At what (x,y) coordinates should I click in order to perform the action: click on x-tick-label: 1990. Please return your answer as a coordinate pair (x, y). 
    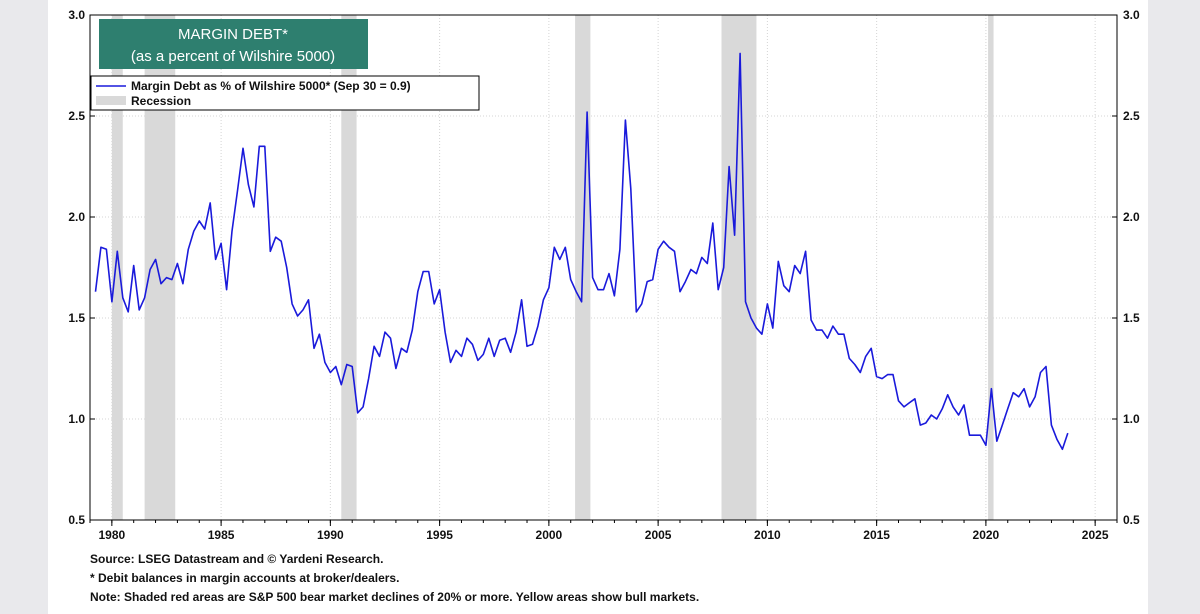
    Looking at the image, I should click on (330, 535).